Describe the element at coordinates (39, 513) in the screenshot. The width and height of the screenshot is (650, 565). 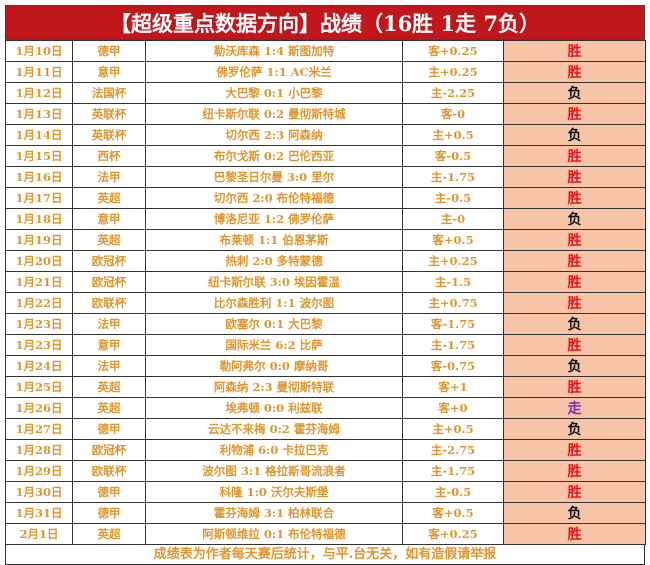
I see `date-cell: 1月31日` at that location.